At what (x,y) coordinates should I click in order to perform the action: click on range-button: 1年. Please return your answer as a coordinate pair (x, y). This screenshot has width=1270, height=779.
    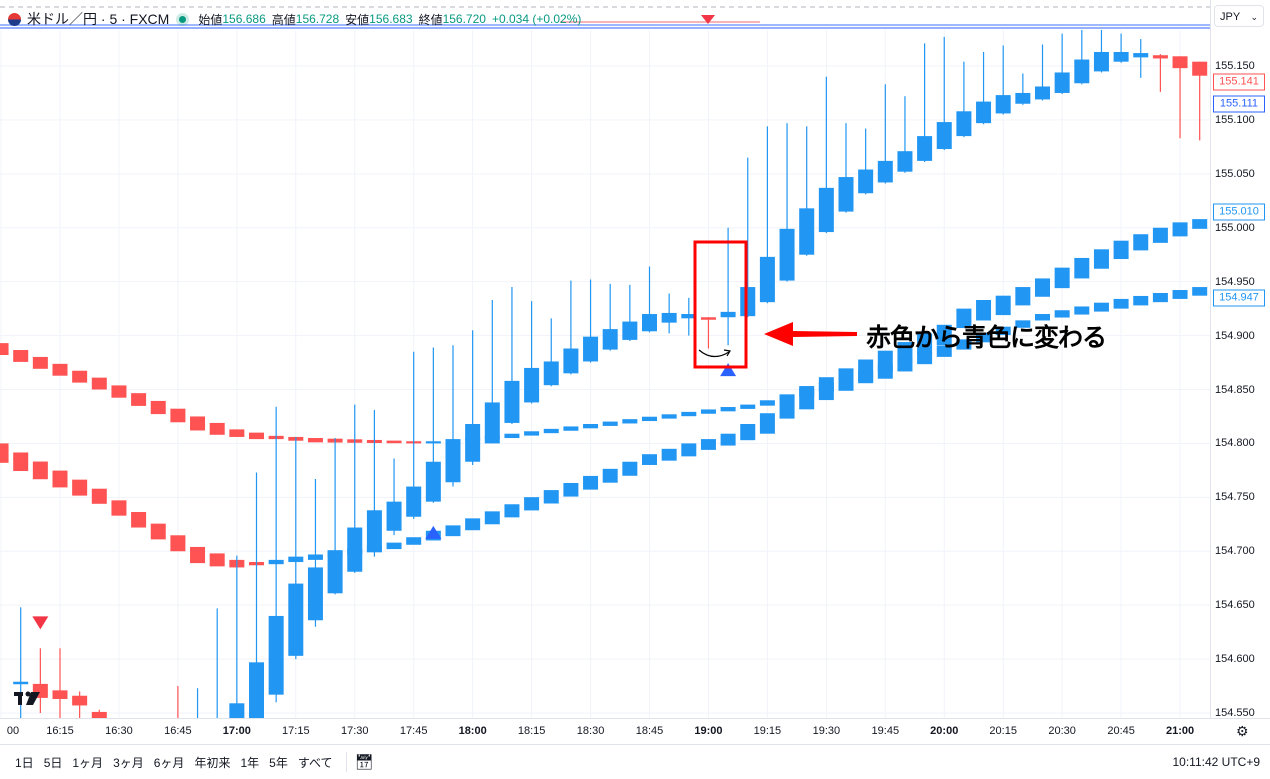
    Looking at the image, I should click on (250, 762).